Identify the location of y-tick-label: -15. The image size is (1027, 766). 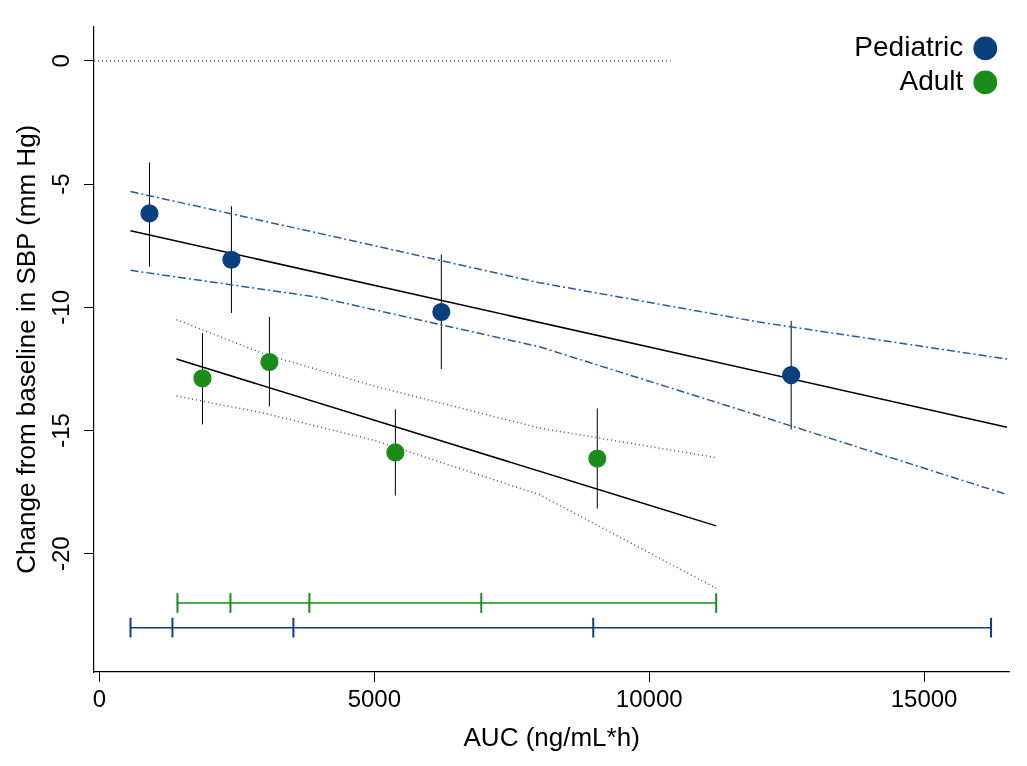
(61, 430).